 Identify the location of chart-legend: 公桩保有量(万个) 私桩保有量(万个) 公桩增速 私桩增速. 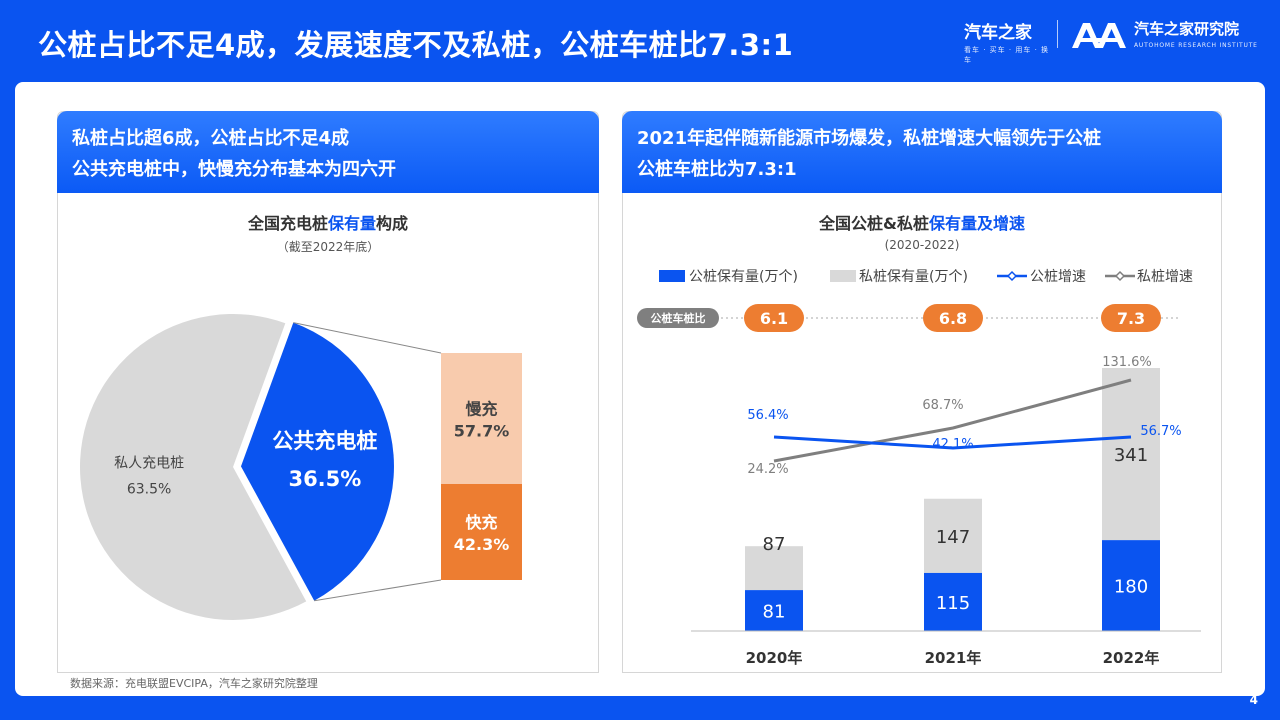
(926, 276).